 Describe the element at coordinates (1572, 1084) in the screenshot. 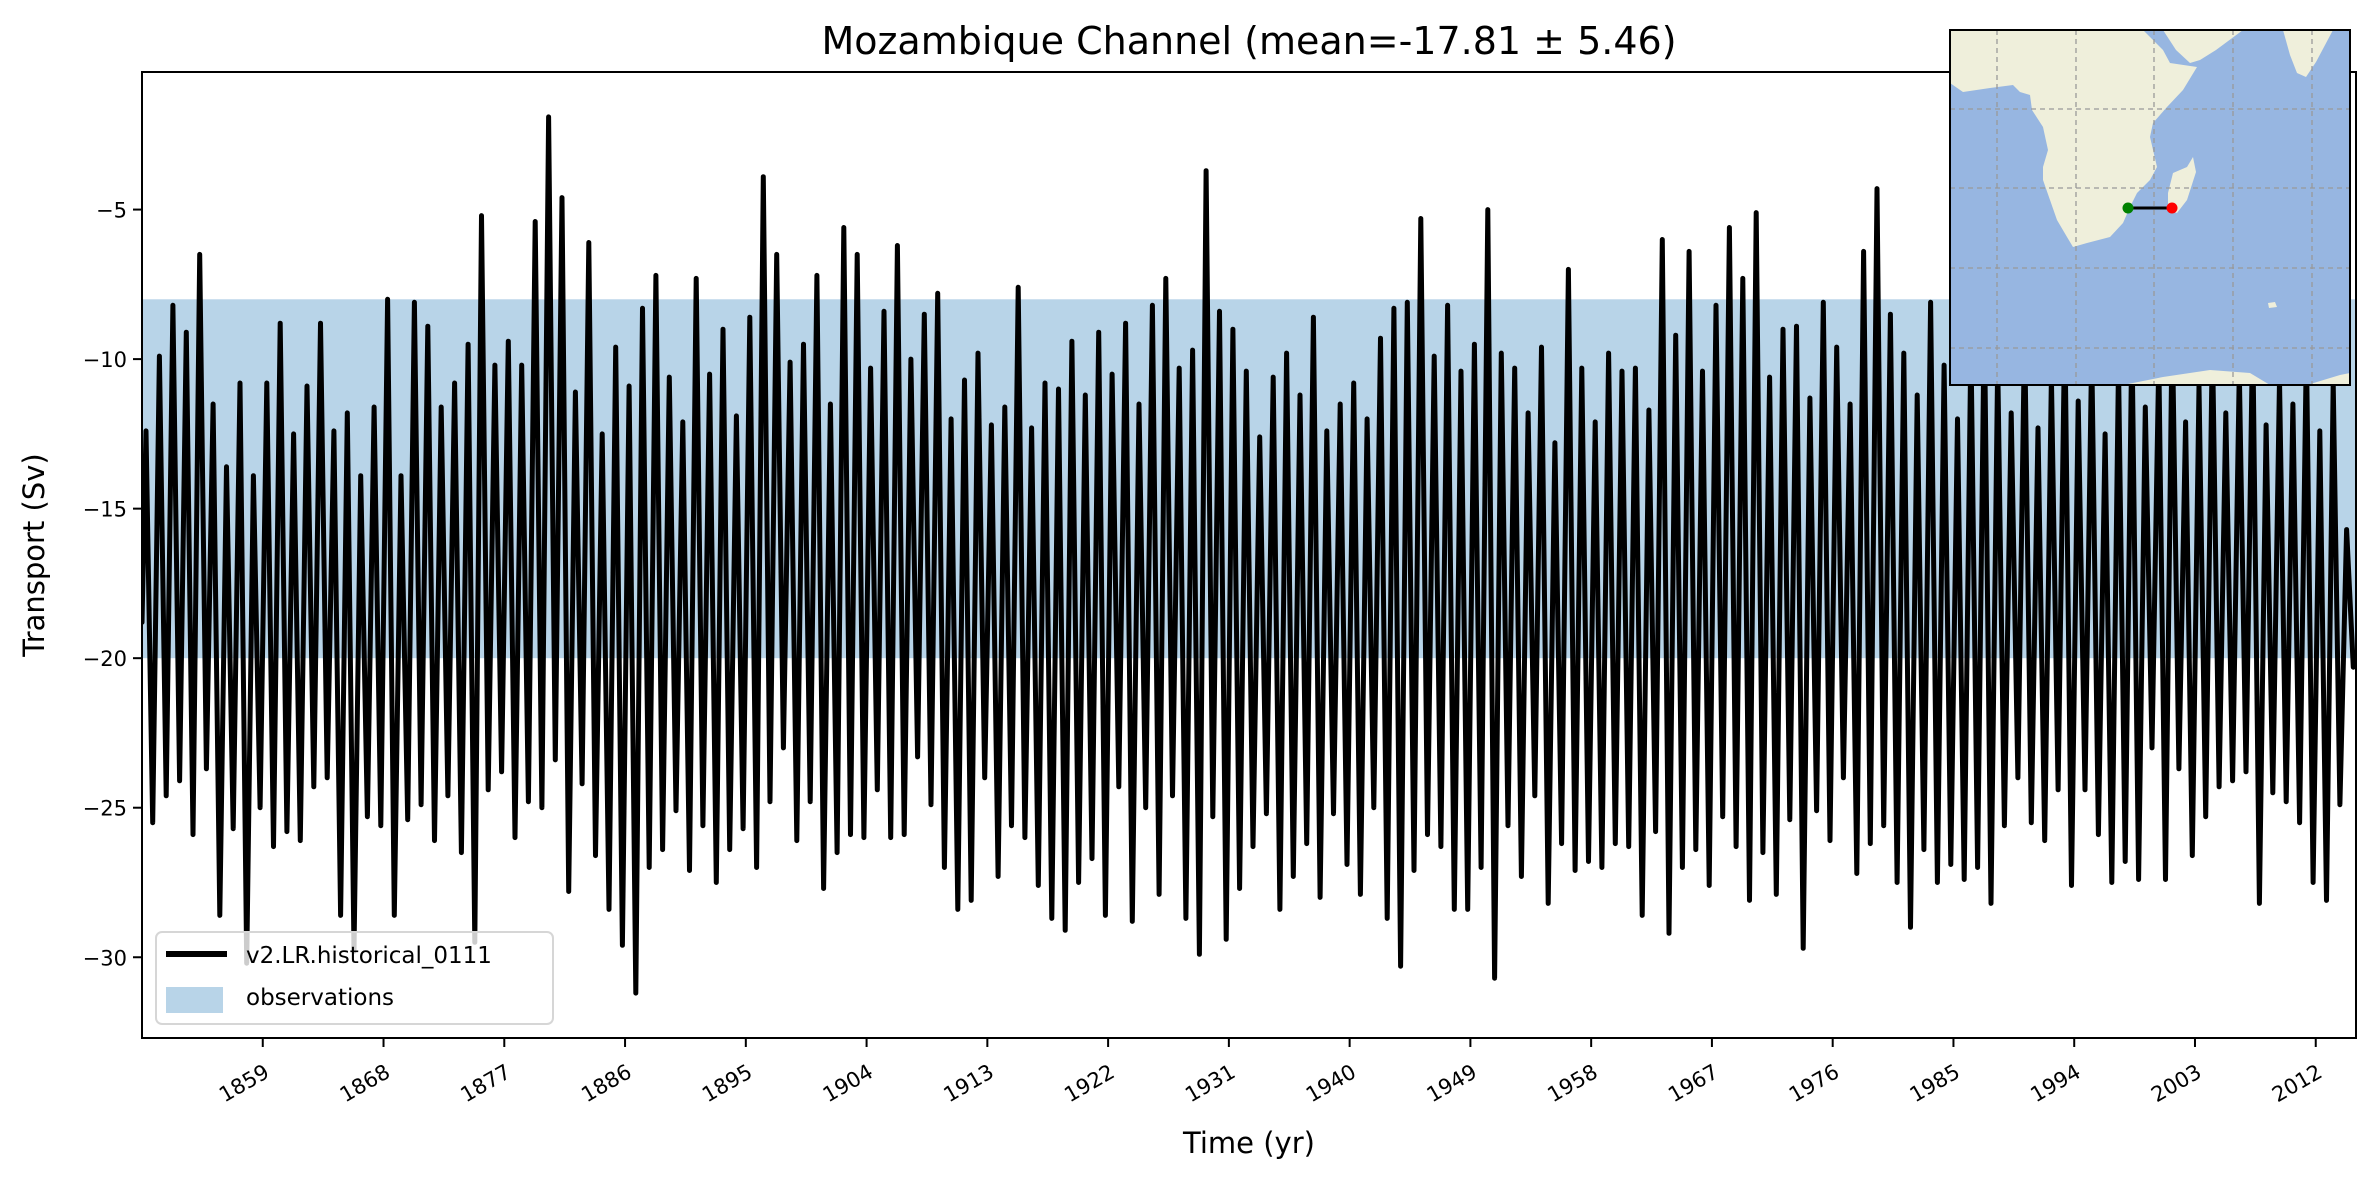

I see `x-tick-label: 1958` at that location.